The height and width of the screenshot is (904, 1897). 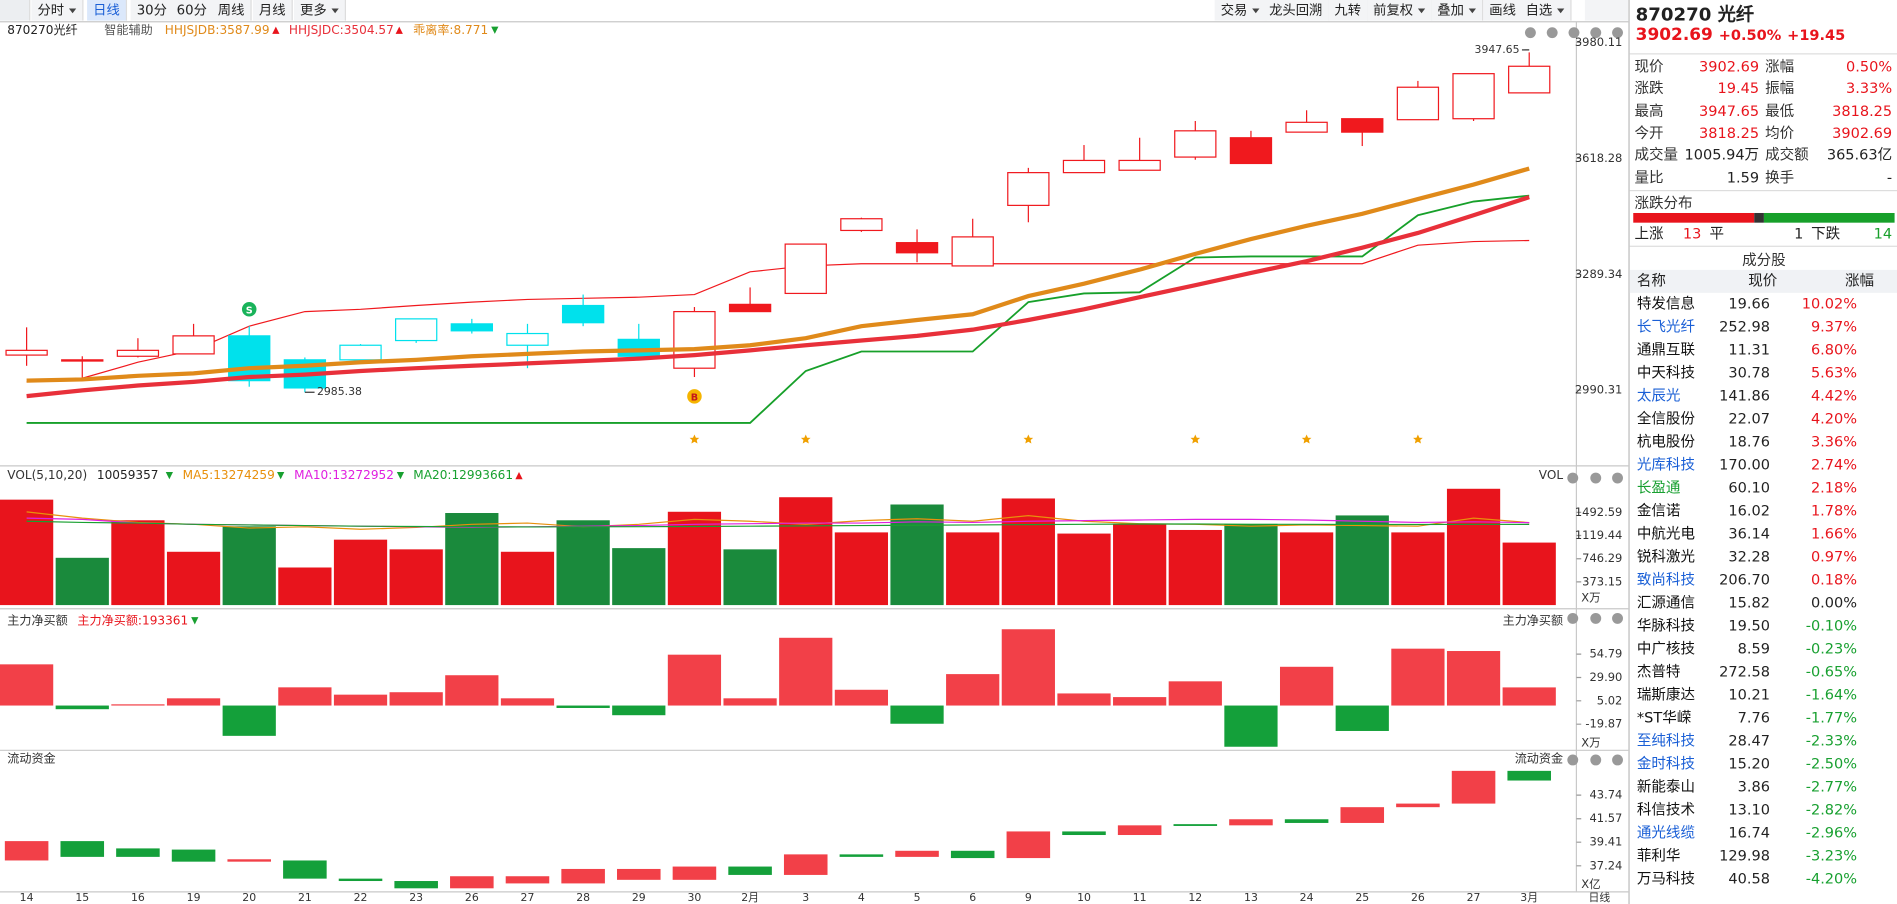 I want to click on legend-value: 8.771, so click(x=468, y=30).